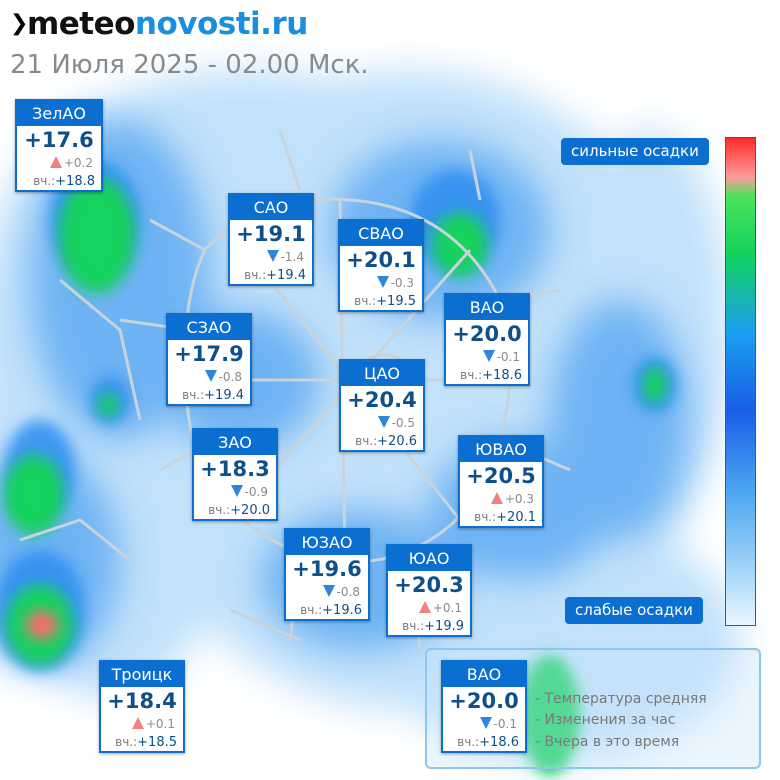 Image resolution: width=780 pixels, height=780 pixels. Describe the element at coordinates (224, 395) in the screenshot. I see `yesterday-value: +19.4` at that location.